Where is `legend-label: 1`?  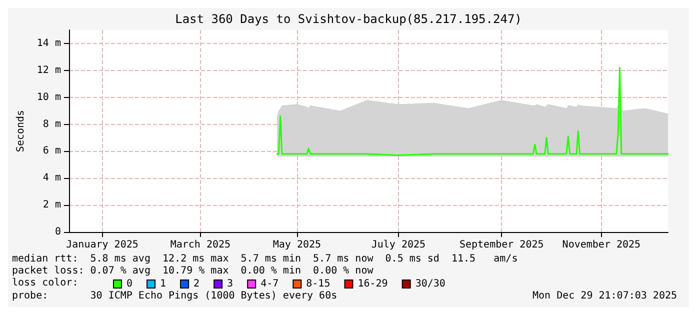
legend-label: 1 is located at coordinates (163, 284).